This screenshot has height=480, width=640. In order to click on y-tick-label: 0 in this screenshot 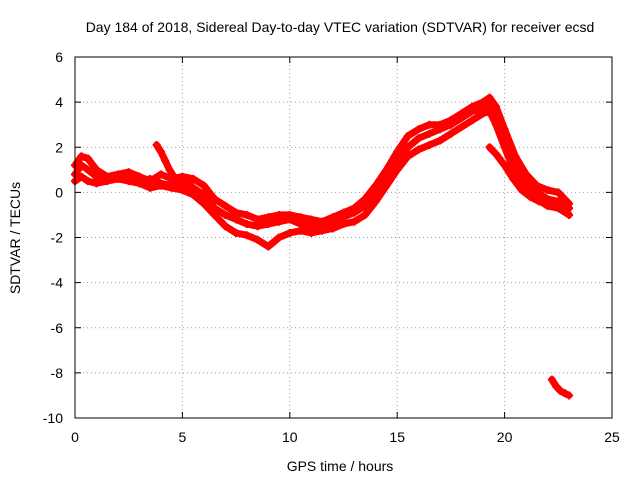, I will do `click(59, 192)`.